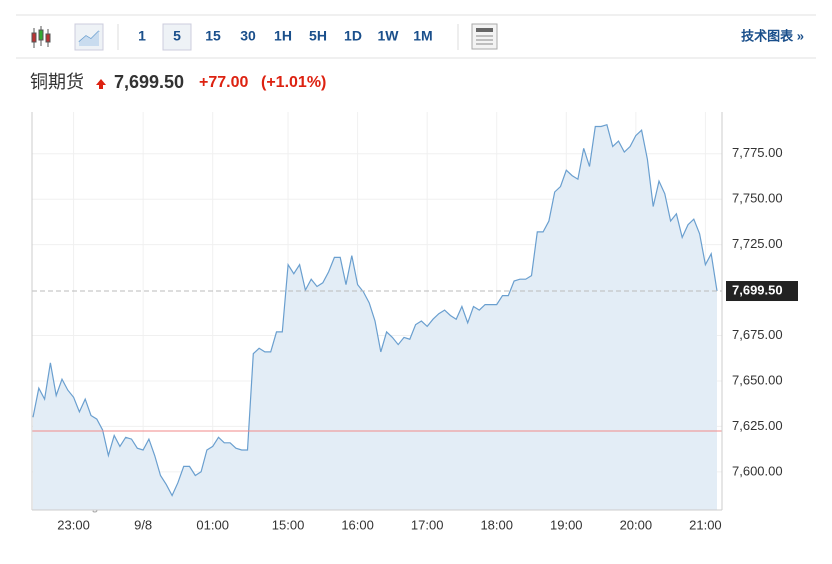  I want to click on interval-button: 1, so click(142, 36).